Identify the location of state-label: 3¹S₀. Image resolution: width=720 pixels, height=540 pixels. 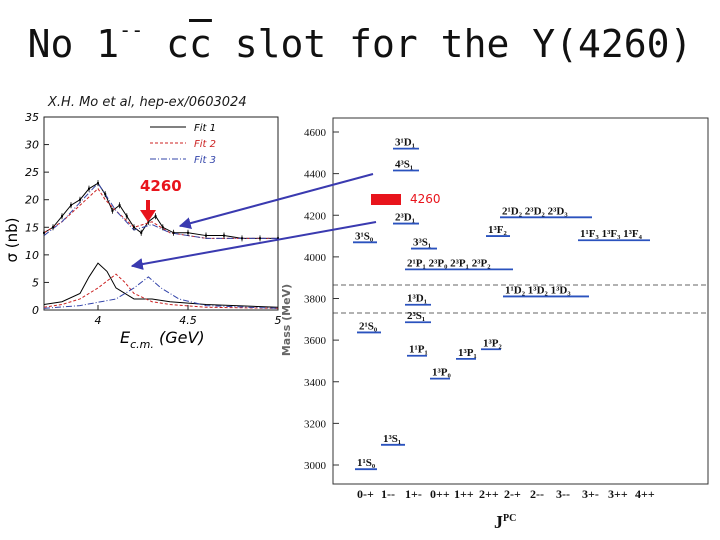
(364, 236).